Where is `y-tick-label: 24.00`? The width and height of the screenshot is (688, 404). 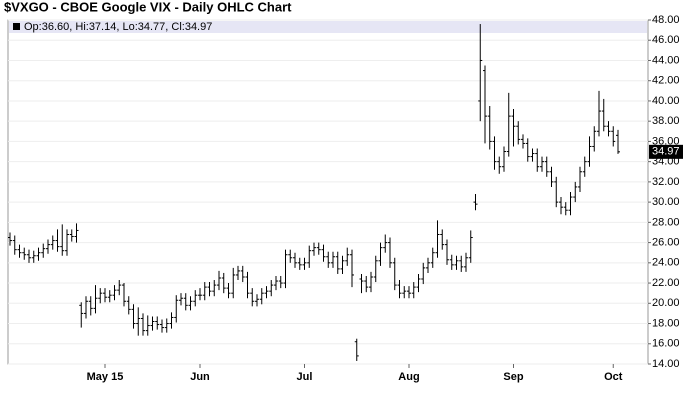 y-tick-label: 24.00 is located at coordinates (666, 263).